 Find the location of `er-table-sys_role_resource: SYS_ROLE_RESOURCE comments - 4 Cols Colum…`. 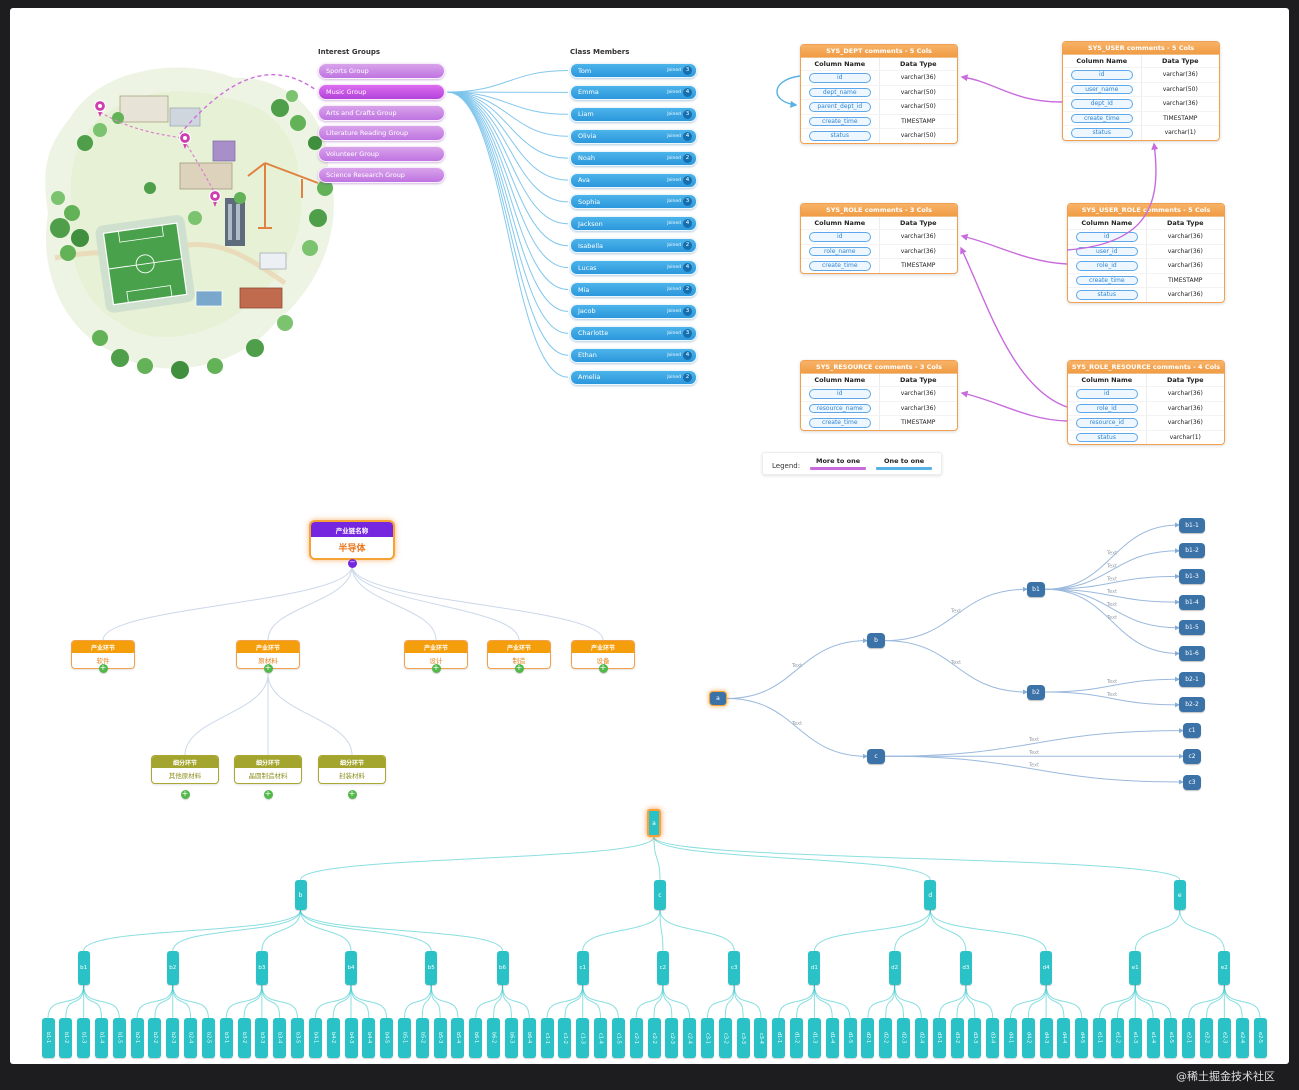

er-table-sys_role_resource: SYS_ROLE_RESOURCE comments - 4 Cols Colum… is located at coordinates (1146, 402).